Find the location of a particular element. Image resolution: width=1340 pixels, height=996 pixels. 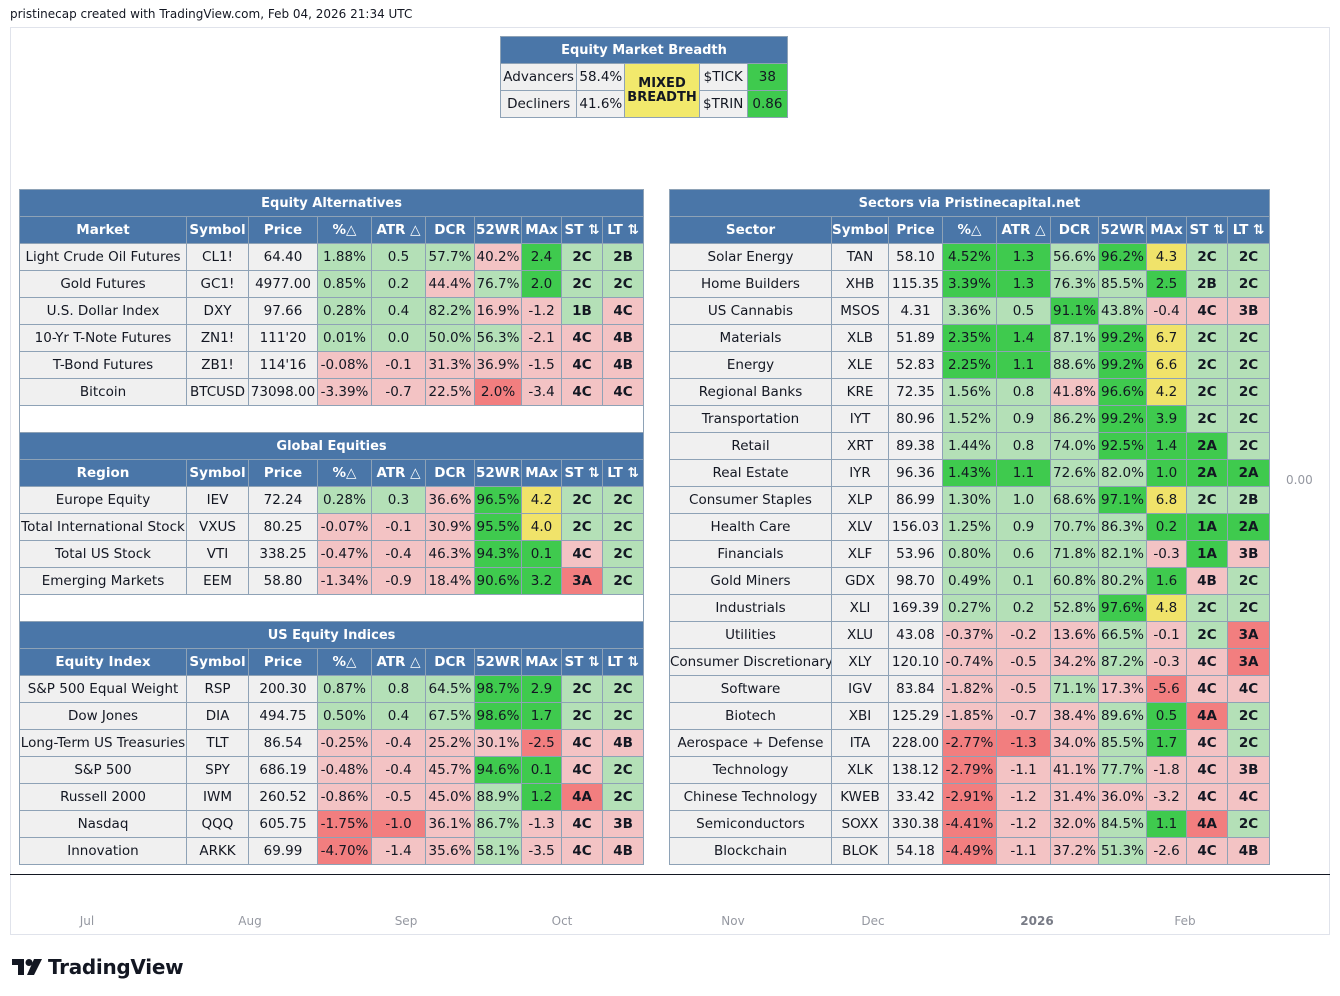

table-row: Energy XLE 52.83 2.25% 1.1 88.6% 99.2% 6.6 2C 2C is located at coordinates (970, 365).